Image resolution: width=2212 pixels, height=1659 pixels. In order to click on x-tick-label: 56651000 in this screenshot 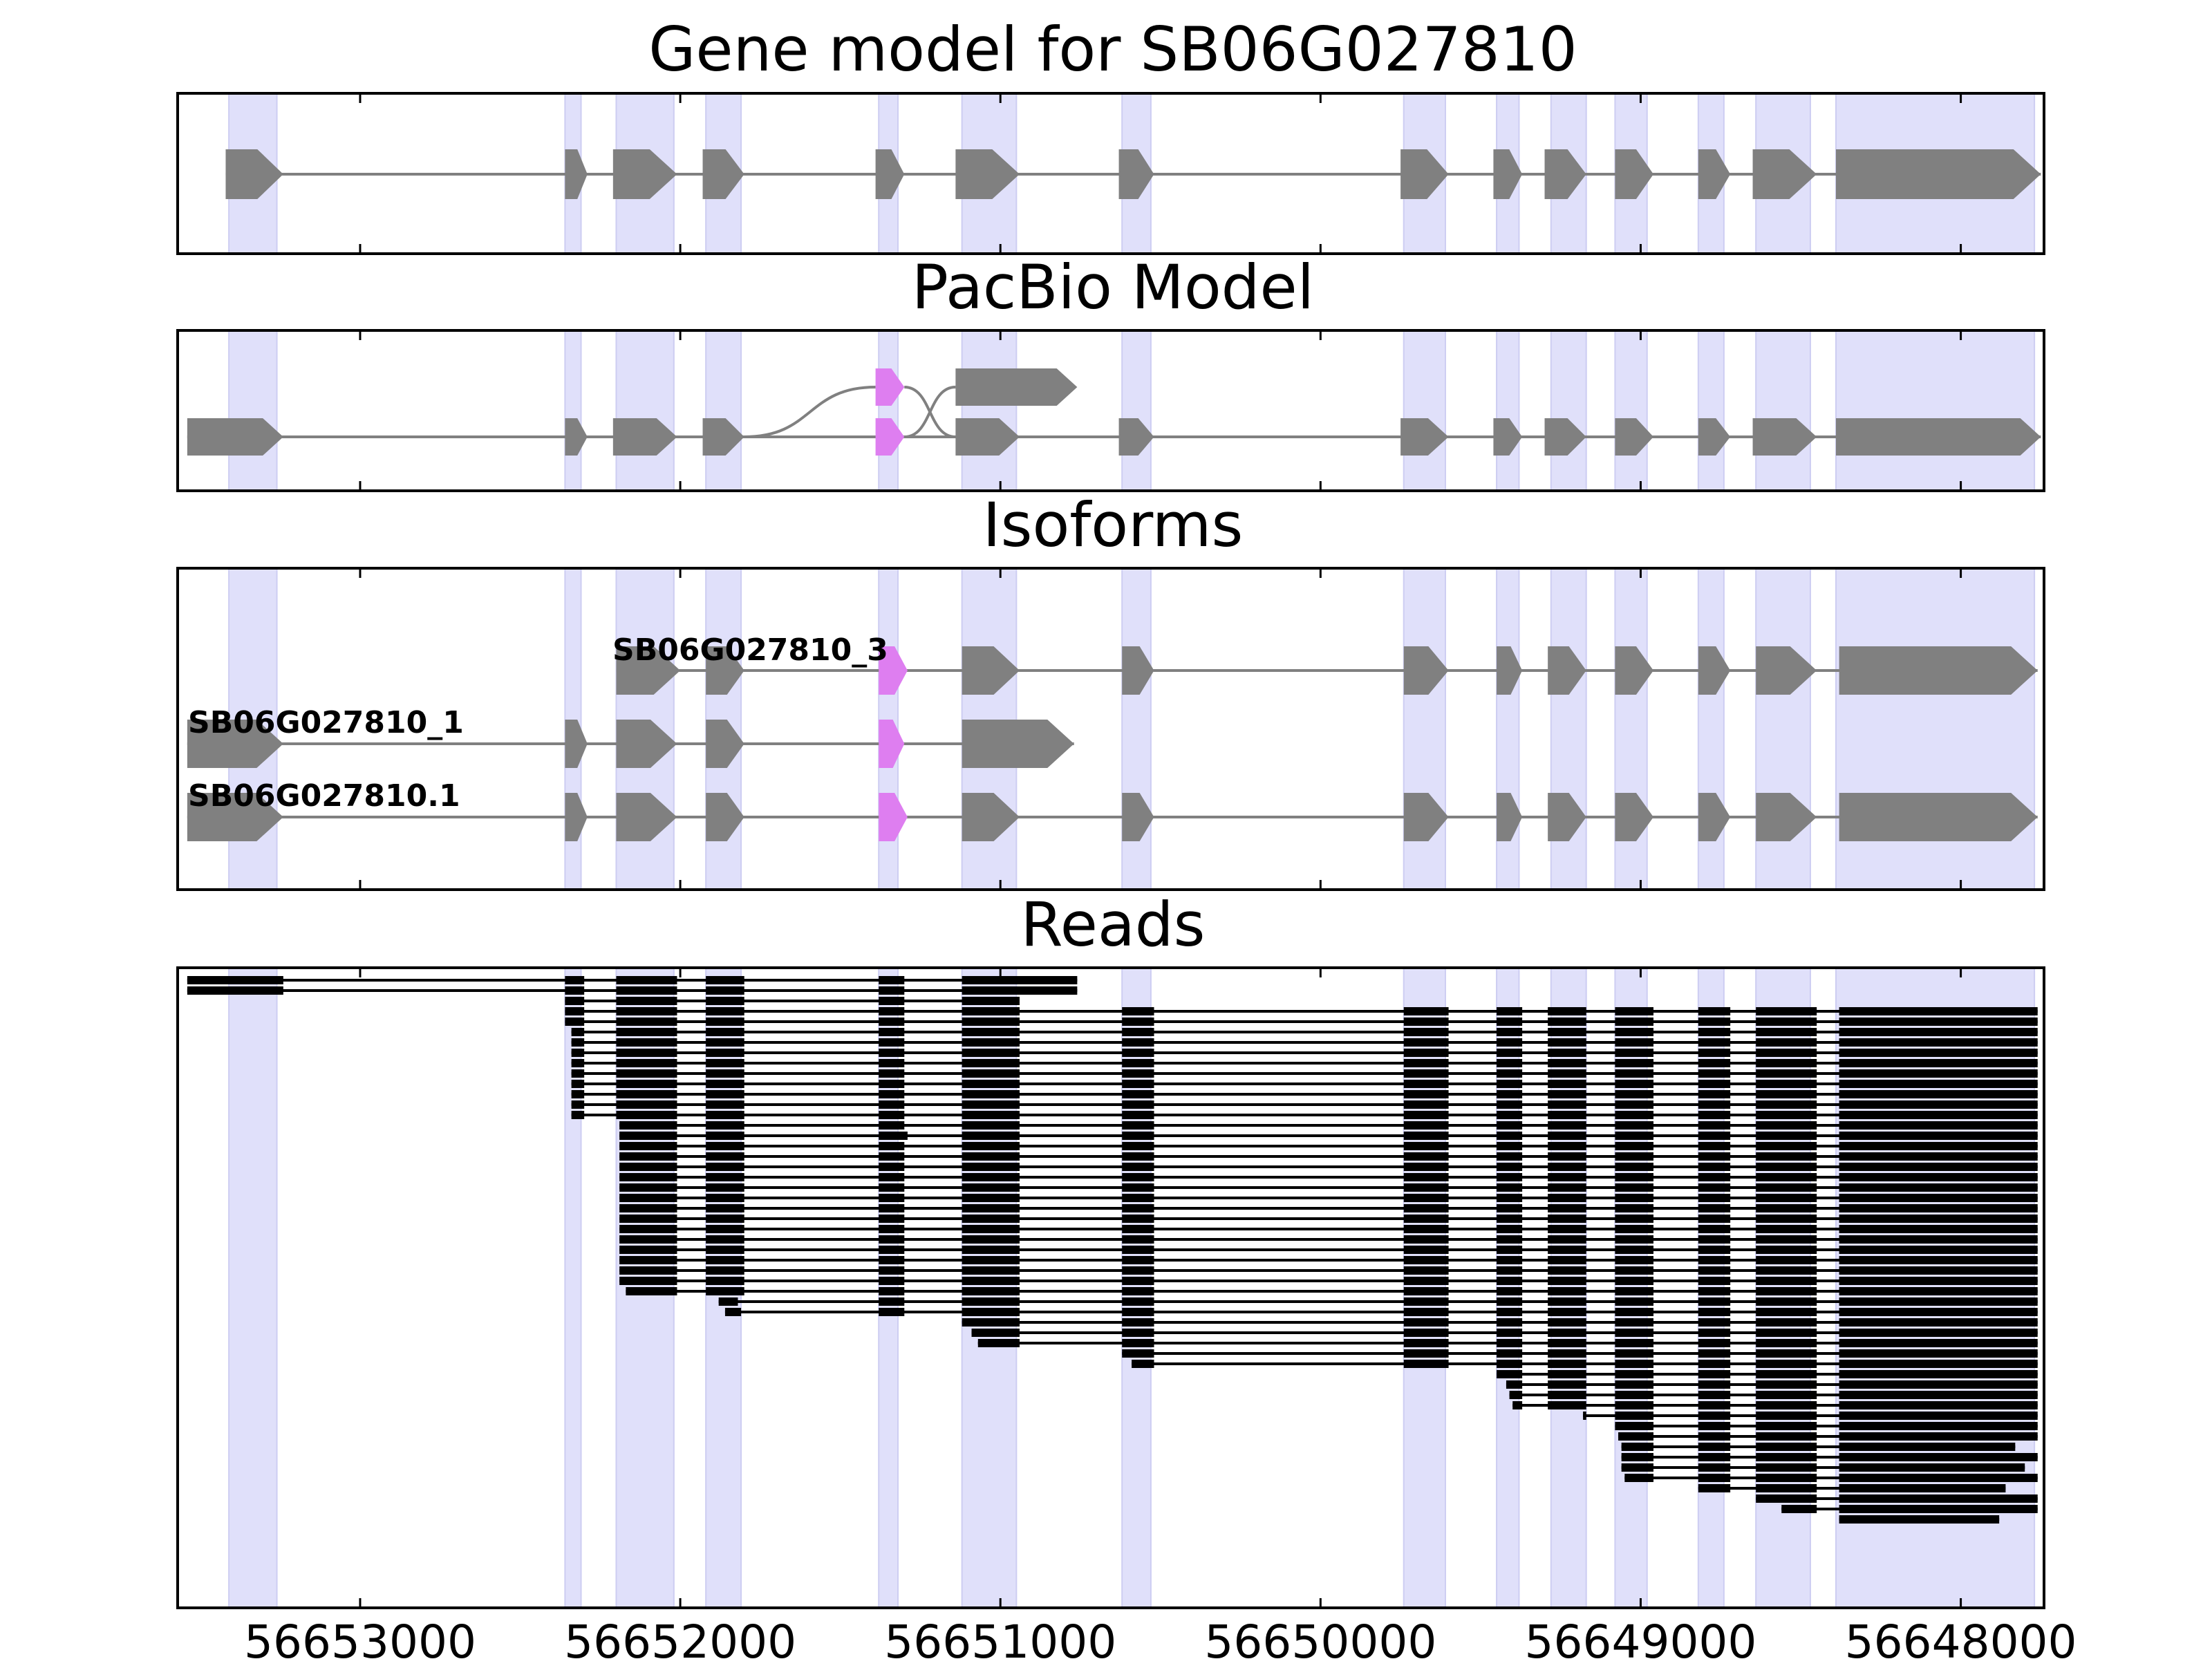, I will do `click(1000, 1637)`.